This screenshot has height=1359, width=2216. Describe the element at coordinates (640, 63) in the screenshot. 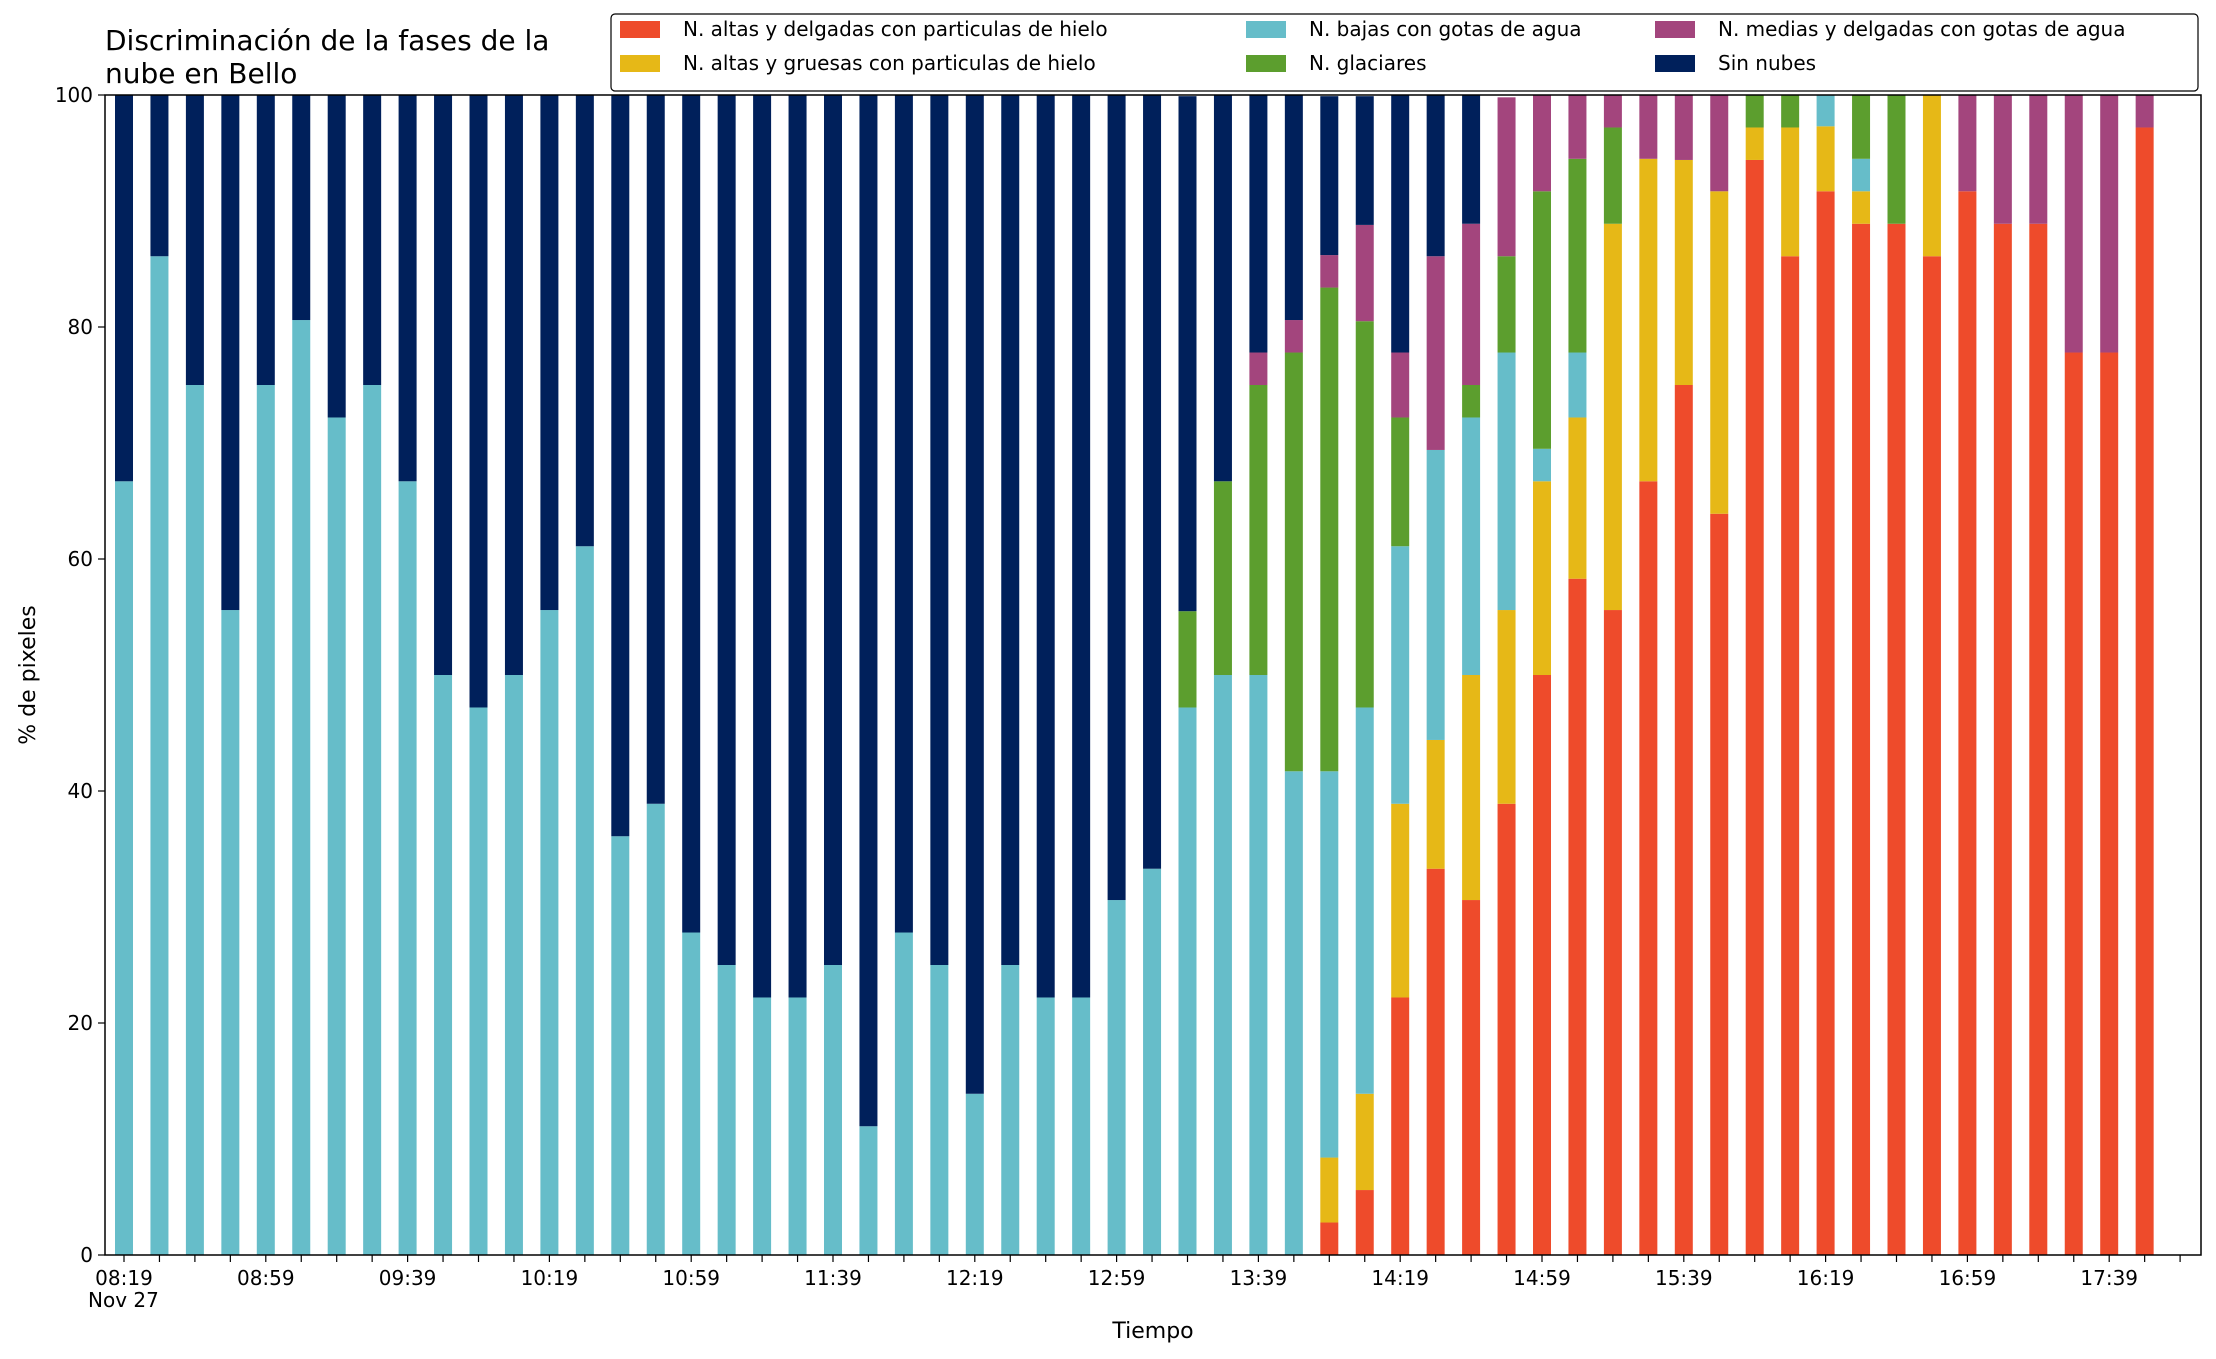

I see `legend-swatch` at that location.